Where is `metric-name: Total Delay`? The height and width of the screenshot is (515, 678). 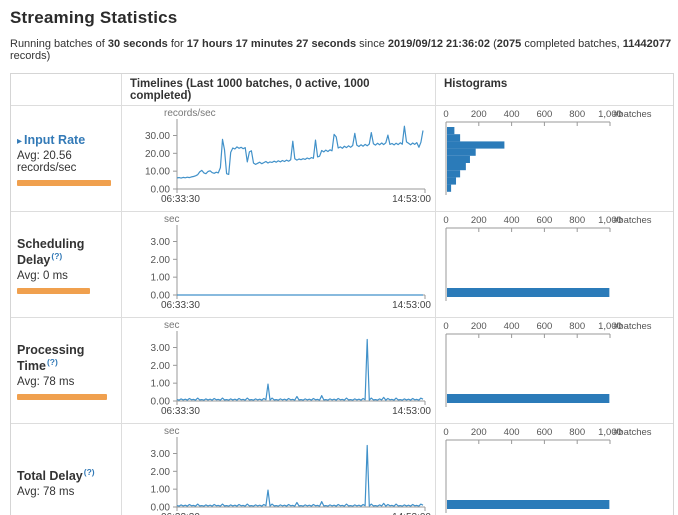
metric-name: Total Delay is located at coordinates (50, 476).